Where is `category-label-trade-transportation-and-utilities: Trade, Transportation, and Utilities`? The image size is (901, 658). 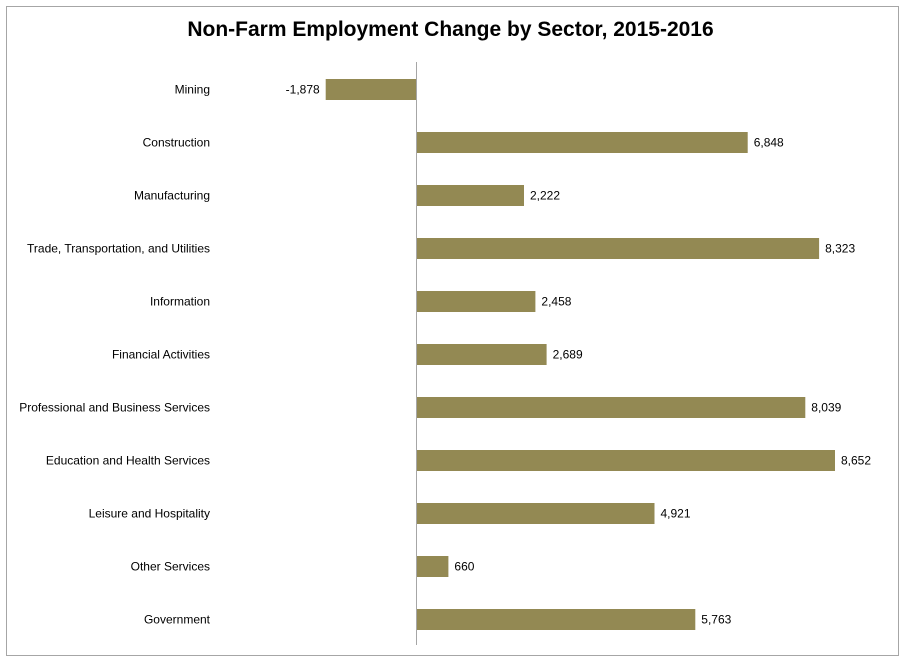 category-label-trade-transportation-and-utilities: Trade, Transportation, and Utilities is located at coordinates (118, 249).